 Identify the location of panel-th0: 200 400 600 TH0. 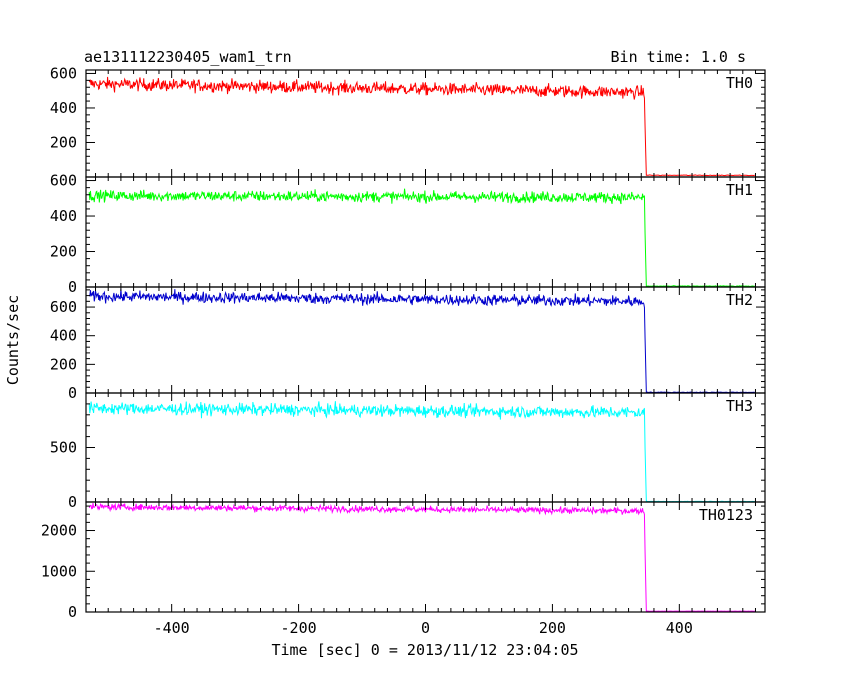
(408, 121).